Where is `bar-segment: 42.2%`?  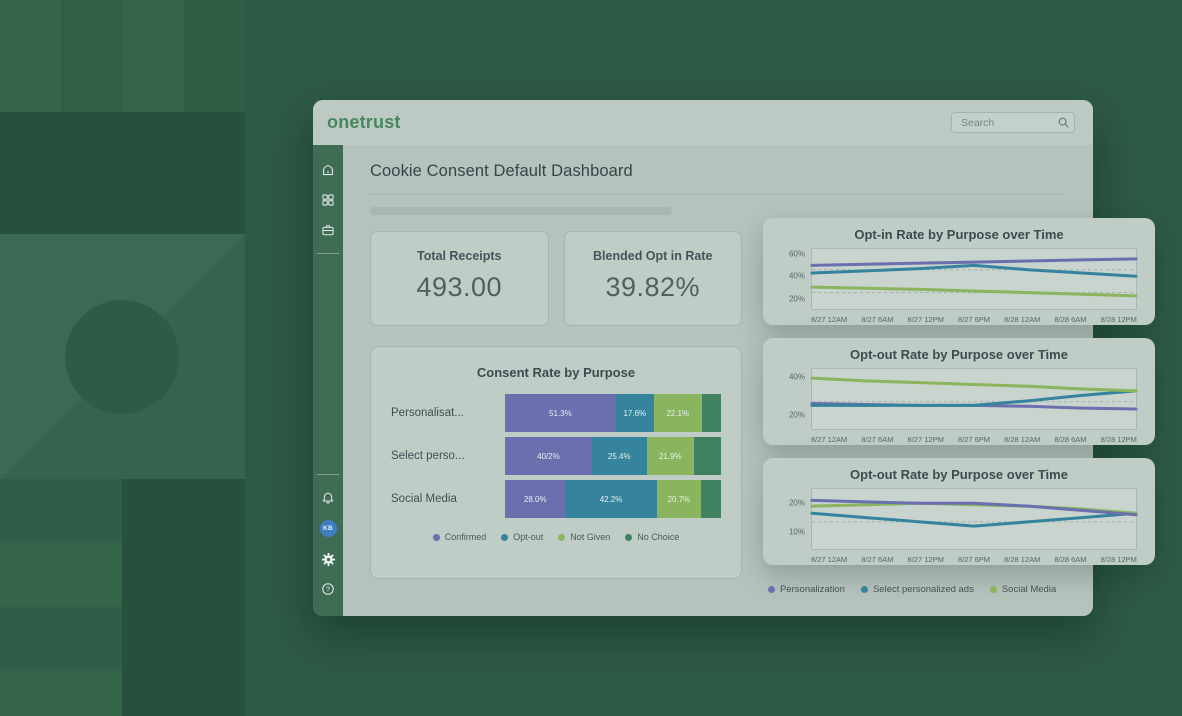 bar-segment: 42.2% is located at coordinates (611, 499).